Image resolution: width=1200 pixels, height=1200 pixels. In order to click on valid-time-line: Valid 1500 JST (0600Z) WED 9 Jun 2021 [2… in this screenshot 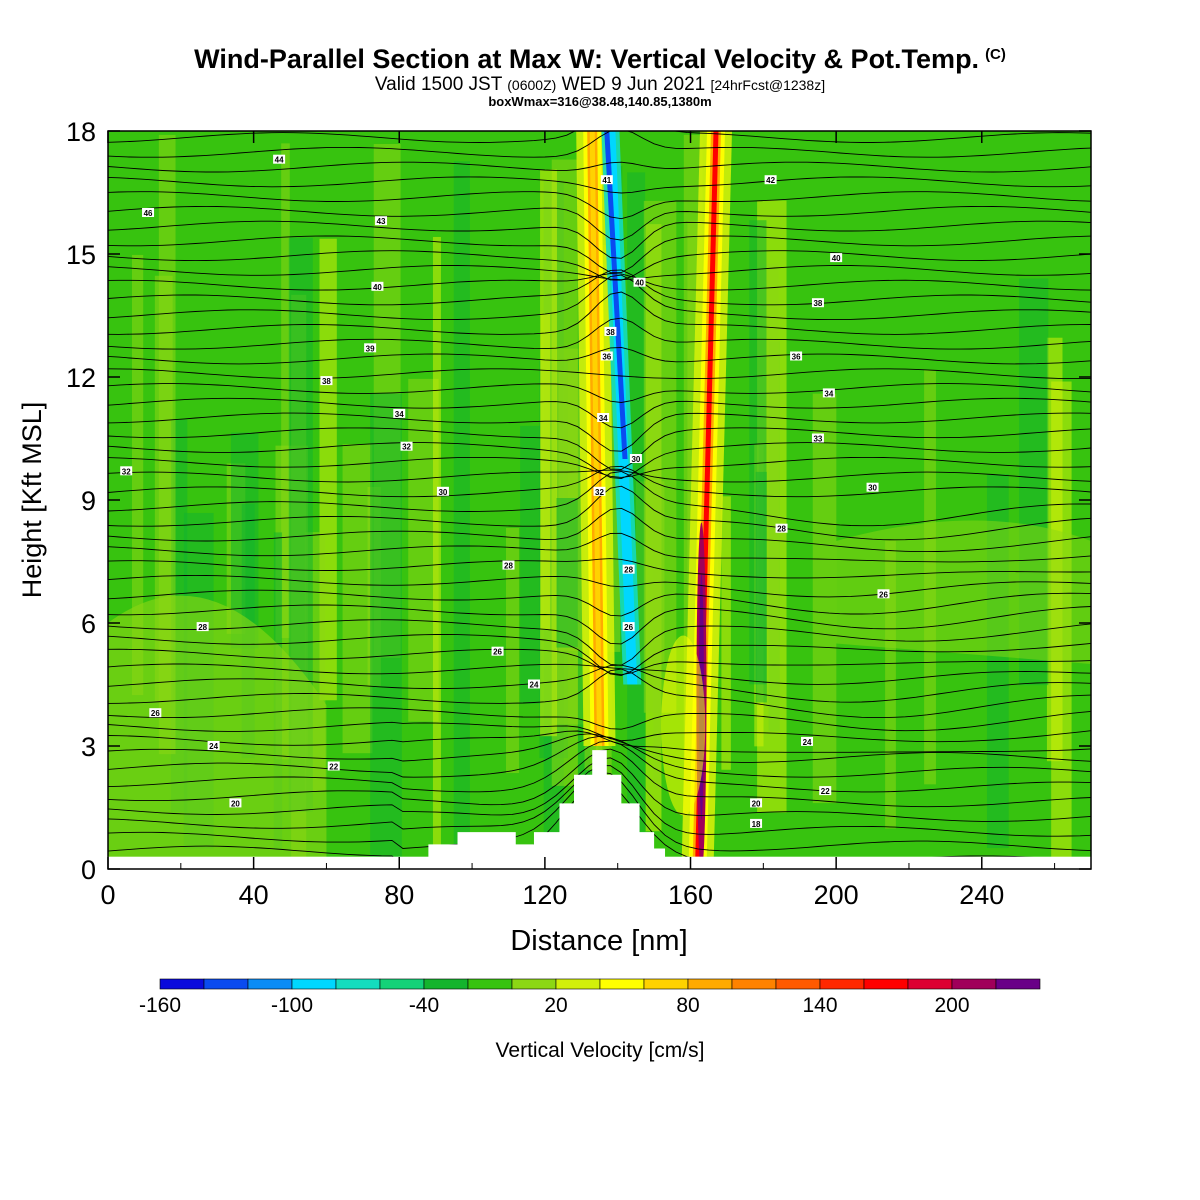, I will do `click(600, 85)`.